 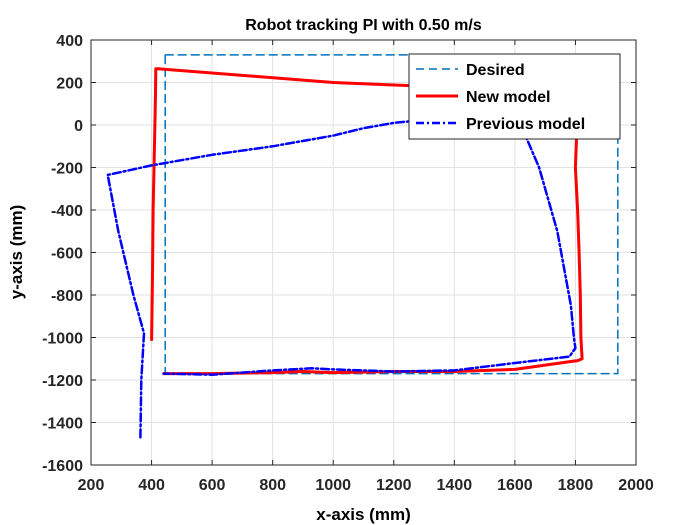 What do you see at coordinates (91, 485) in the screenshot?
I see `x-tick-label: 200` at bounding box center [91, 485].